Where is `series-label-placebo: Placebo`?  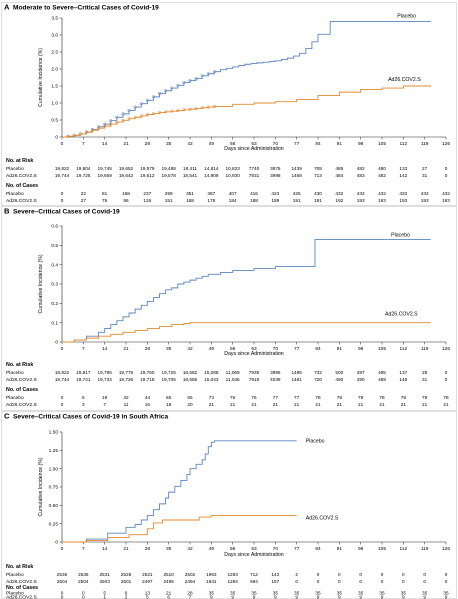
series-label-placebo: Placebo is located at coordinates (315, 441).